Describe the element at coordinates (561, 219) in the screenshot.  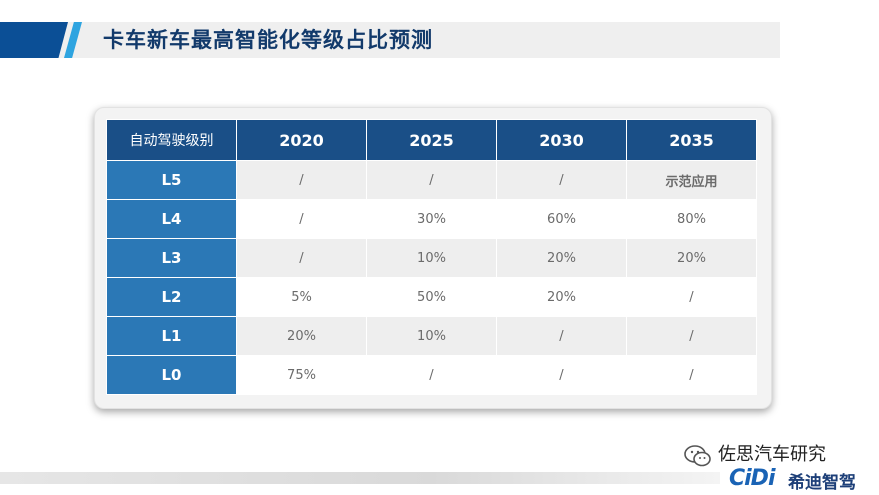
I see `table-cell: 60%` at that location.